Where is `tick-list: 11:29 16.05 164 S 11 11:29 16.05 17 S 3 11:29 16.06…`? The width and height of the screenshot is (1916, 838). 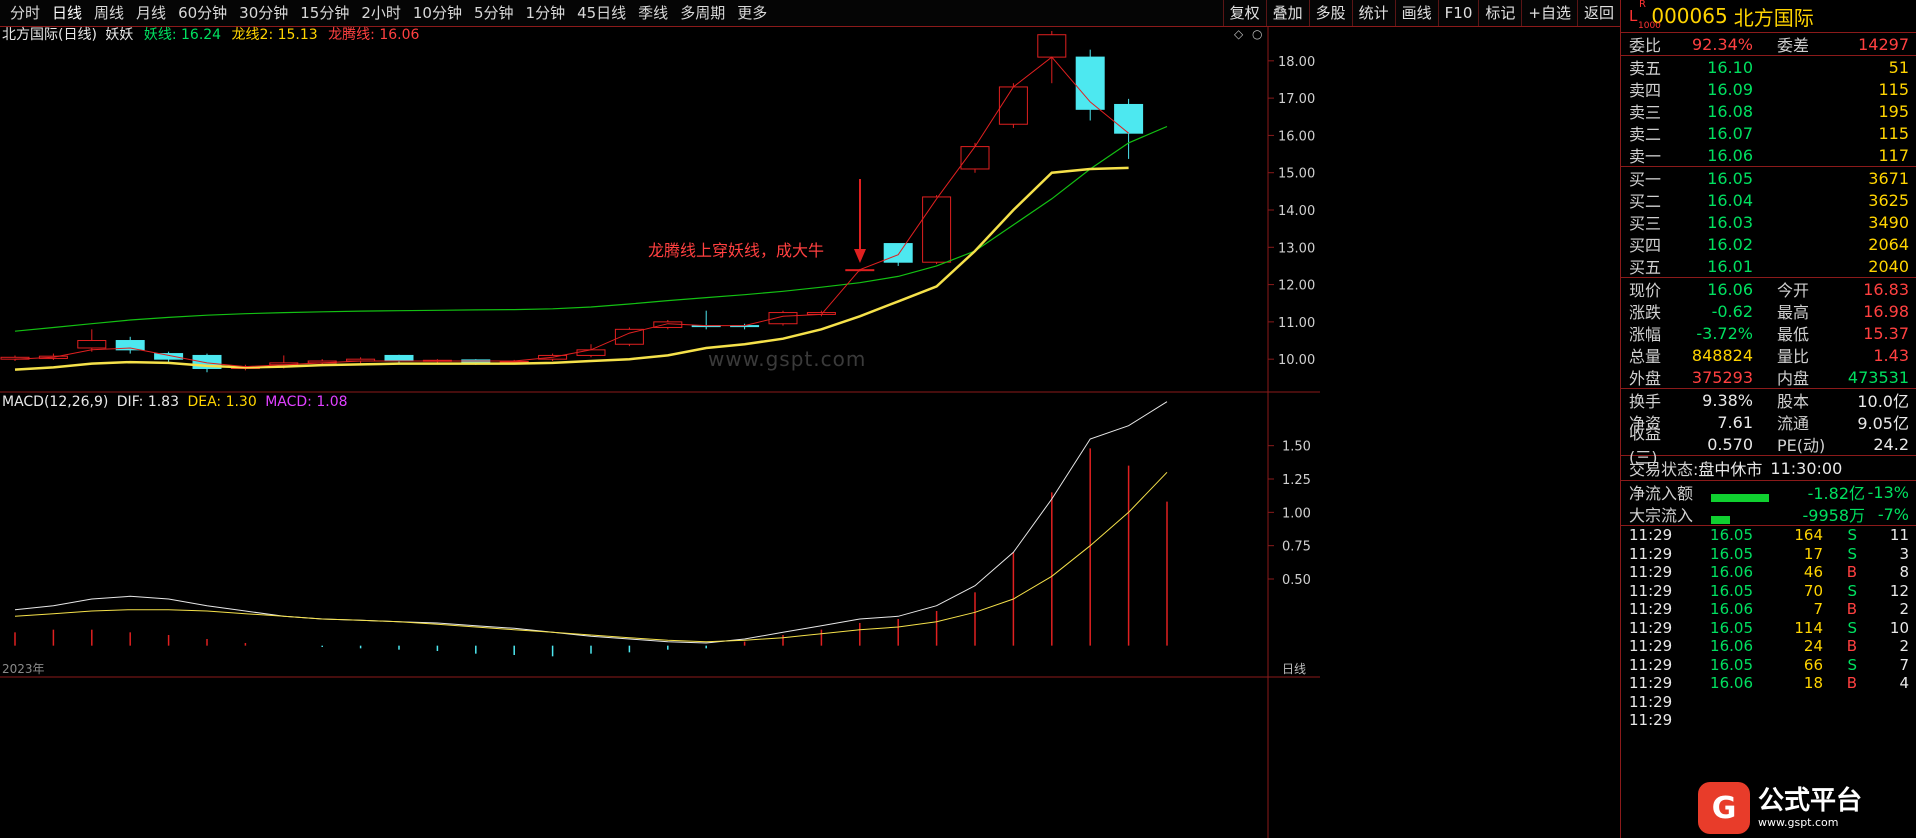
tick-list: 11:29 16.05 164 S 11 11:29 16.05 17 S 3 11:29 16.06… is located at coordinates (1768, 628).